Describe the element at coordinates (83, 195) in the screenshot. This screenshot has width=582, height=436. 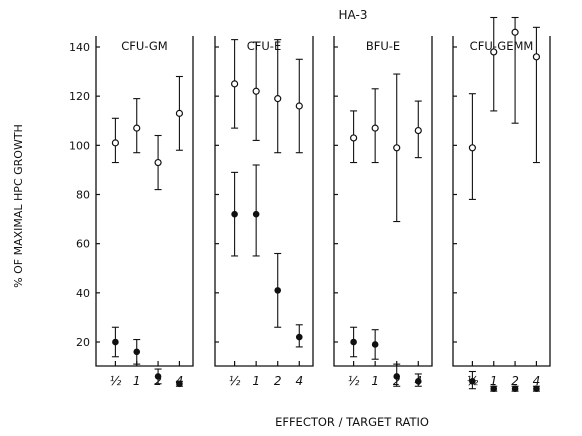
I see `y-tick-label: 80` at that location.